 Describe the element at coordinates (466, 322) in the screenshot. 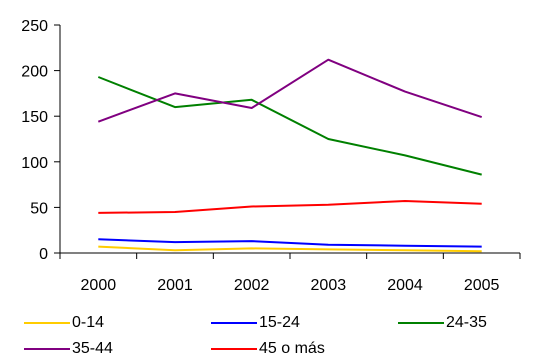

I see `legend-label-24-35: 24-35` at that location.